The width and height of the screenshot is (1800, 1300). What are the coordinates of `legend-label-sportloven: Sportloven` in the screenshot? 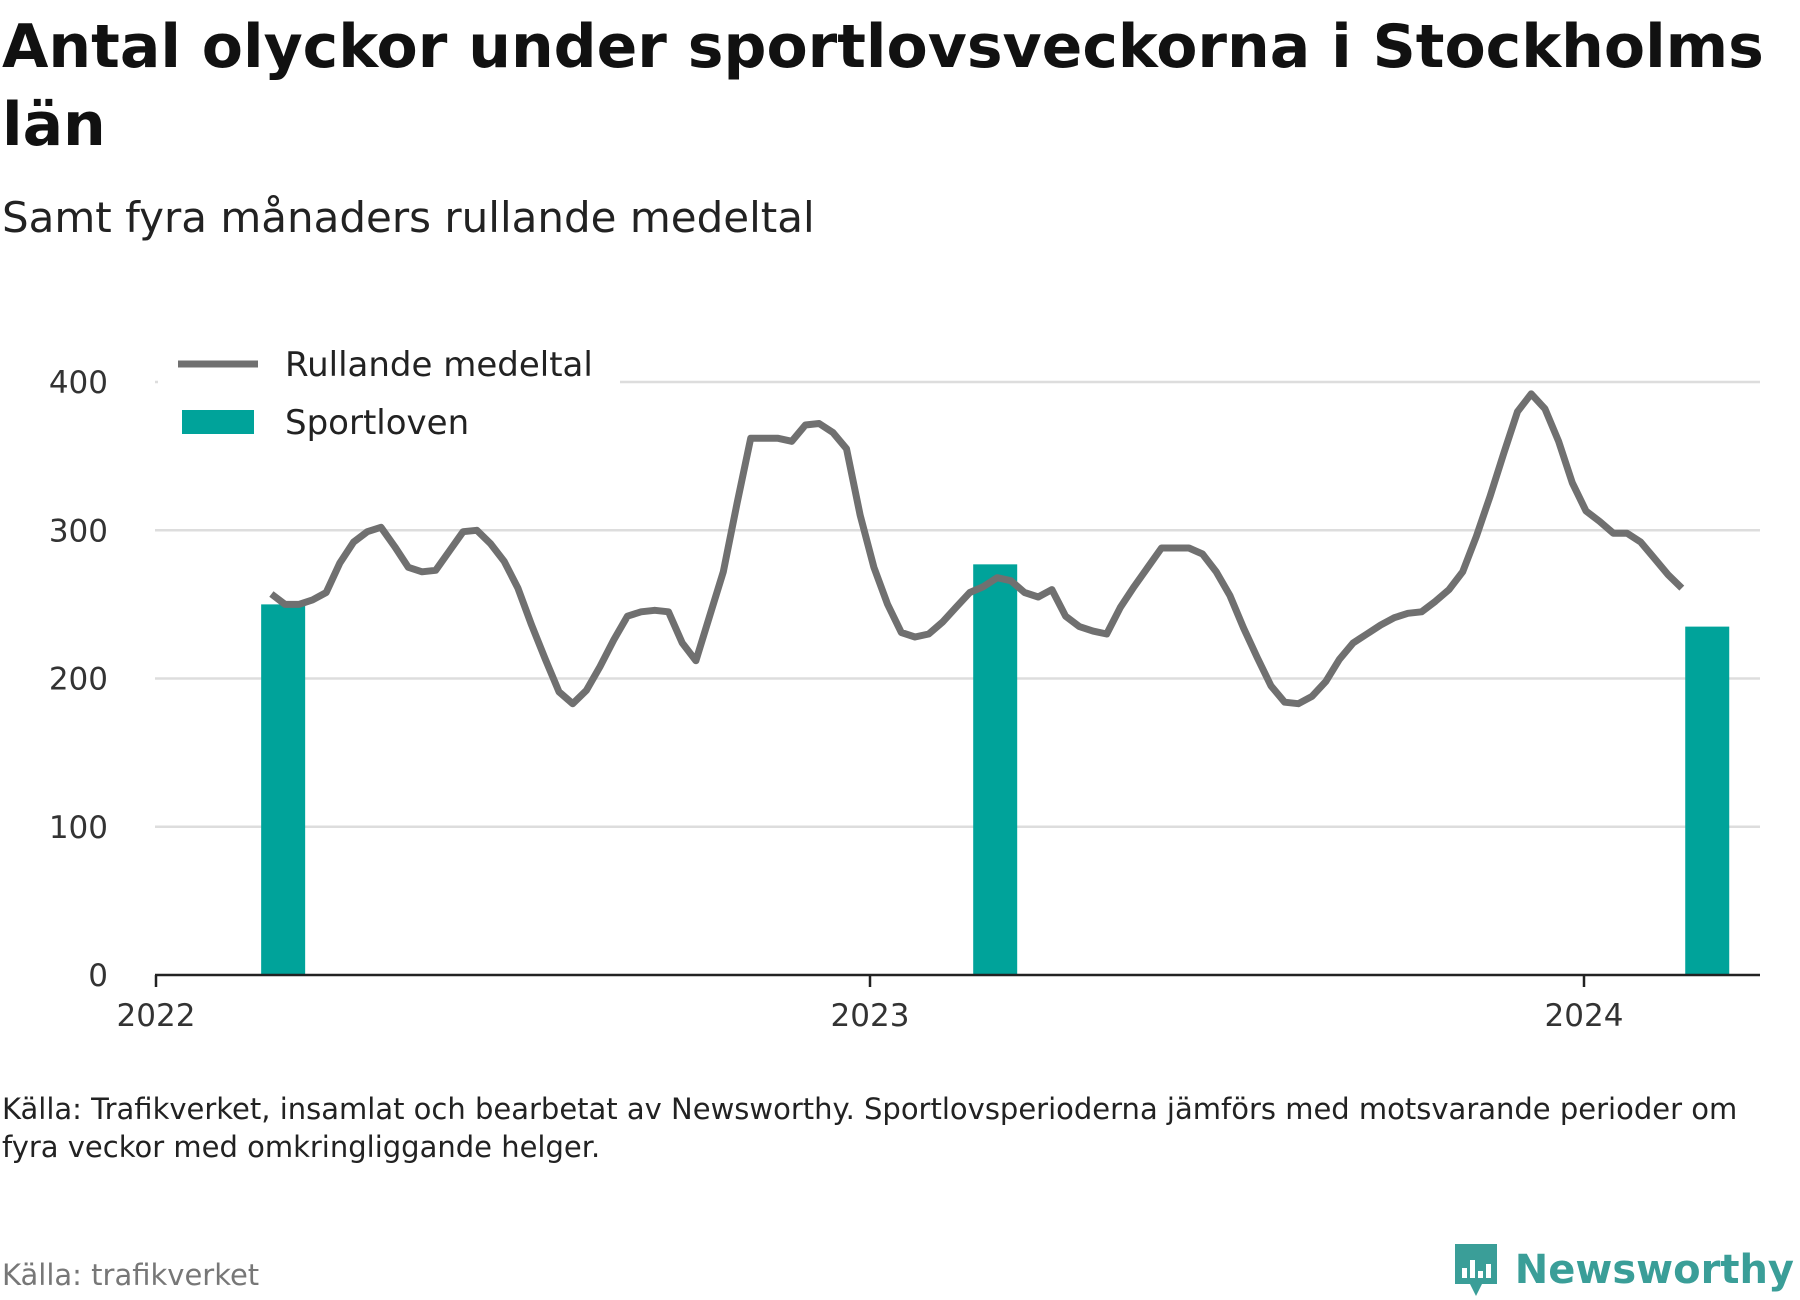 It's located at (377, 423).